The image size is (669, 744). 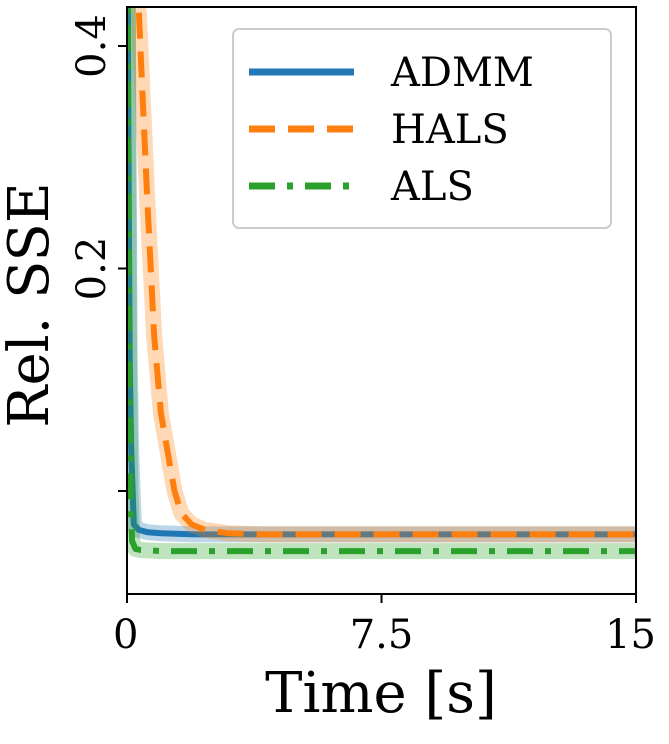 I want to click on legend-label-hals: HALS, so click(x=450, y=130).